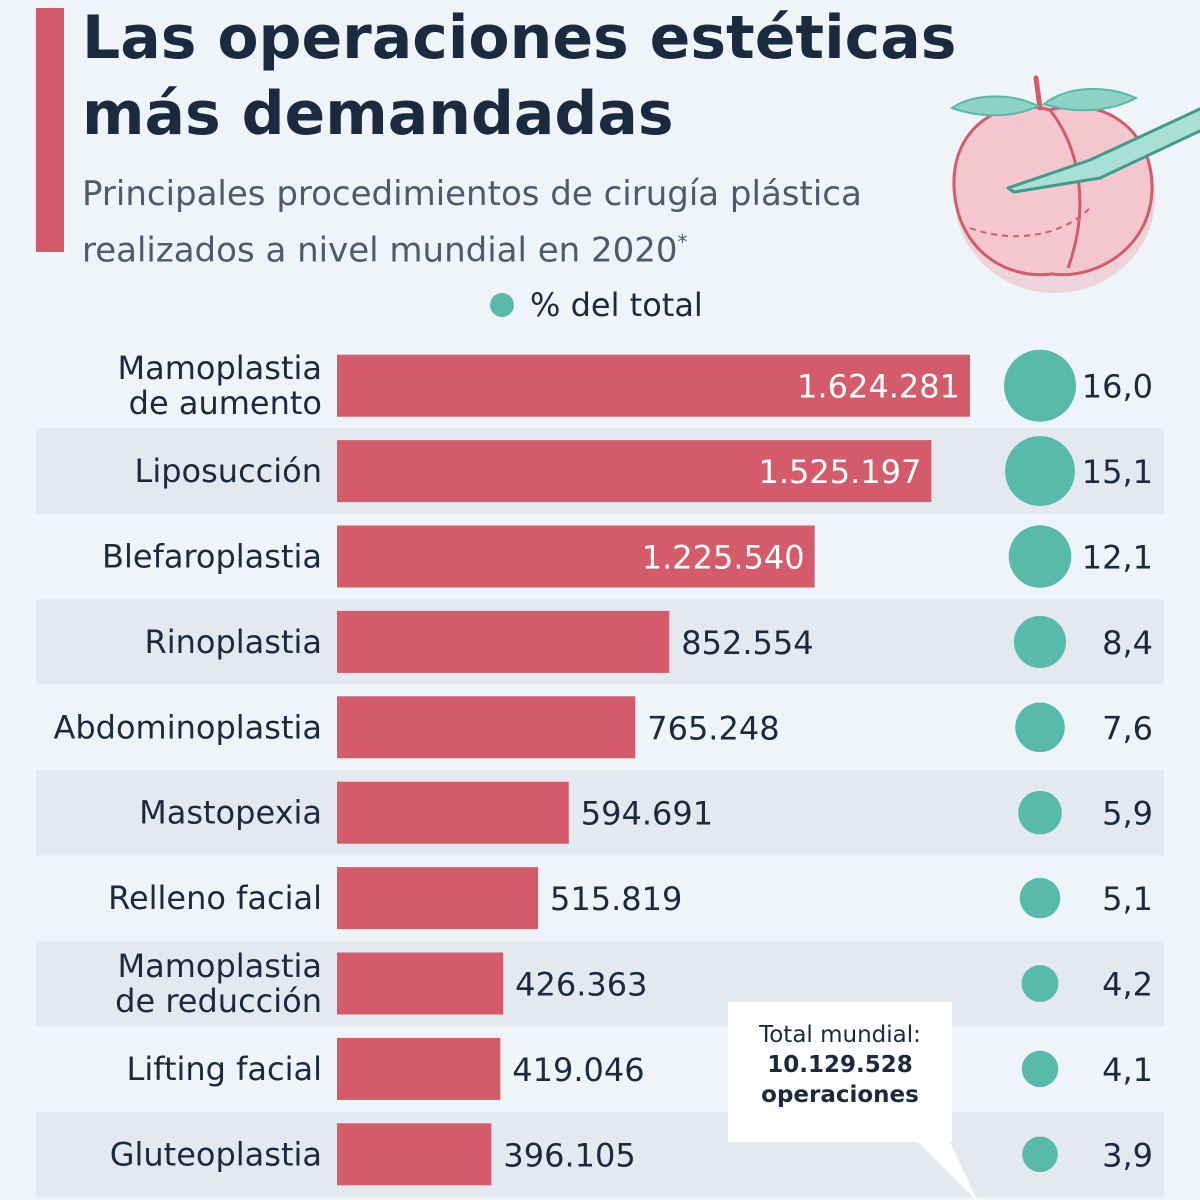 Image resolution: width=1200 pixels, height=1200 pixels. Describe the element at coordinates (1103, 150) in the screenshot. I see `scalpel-icon` at that location.